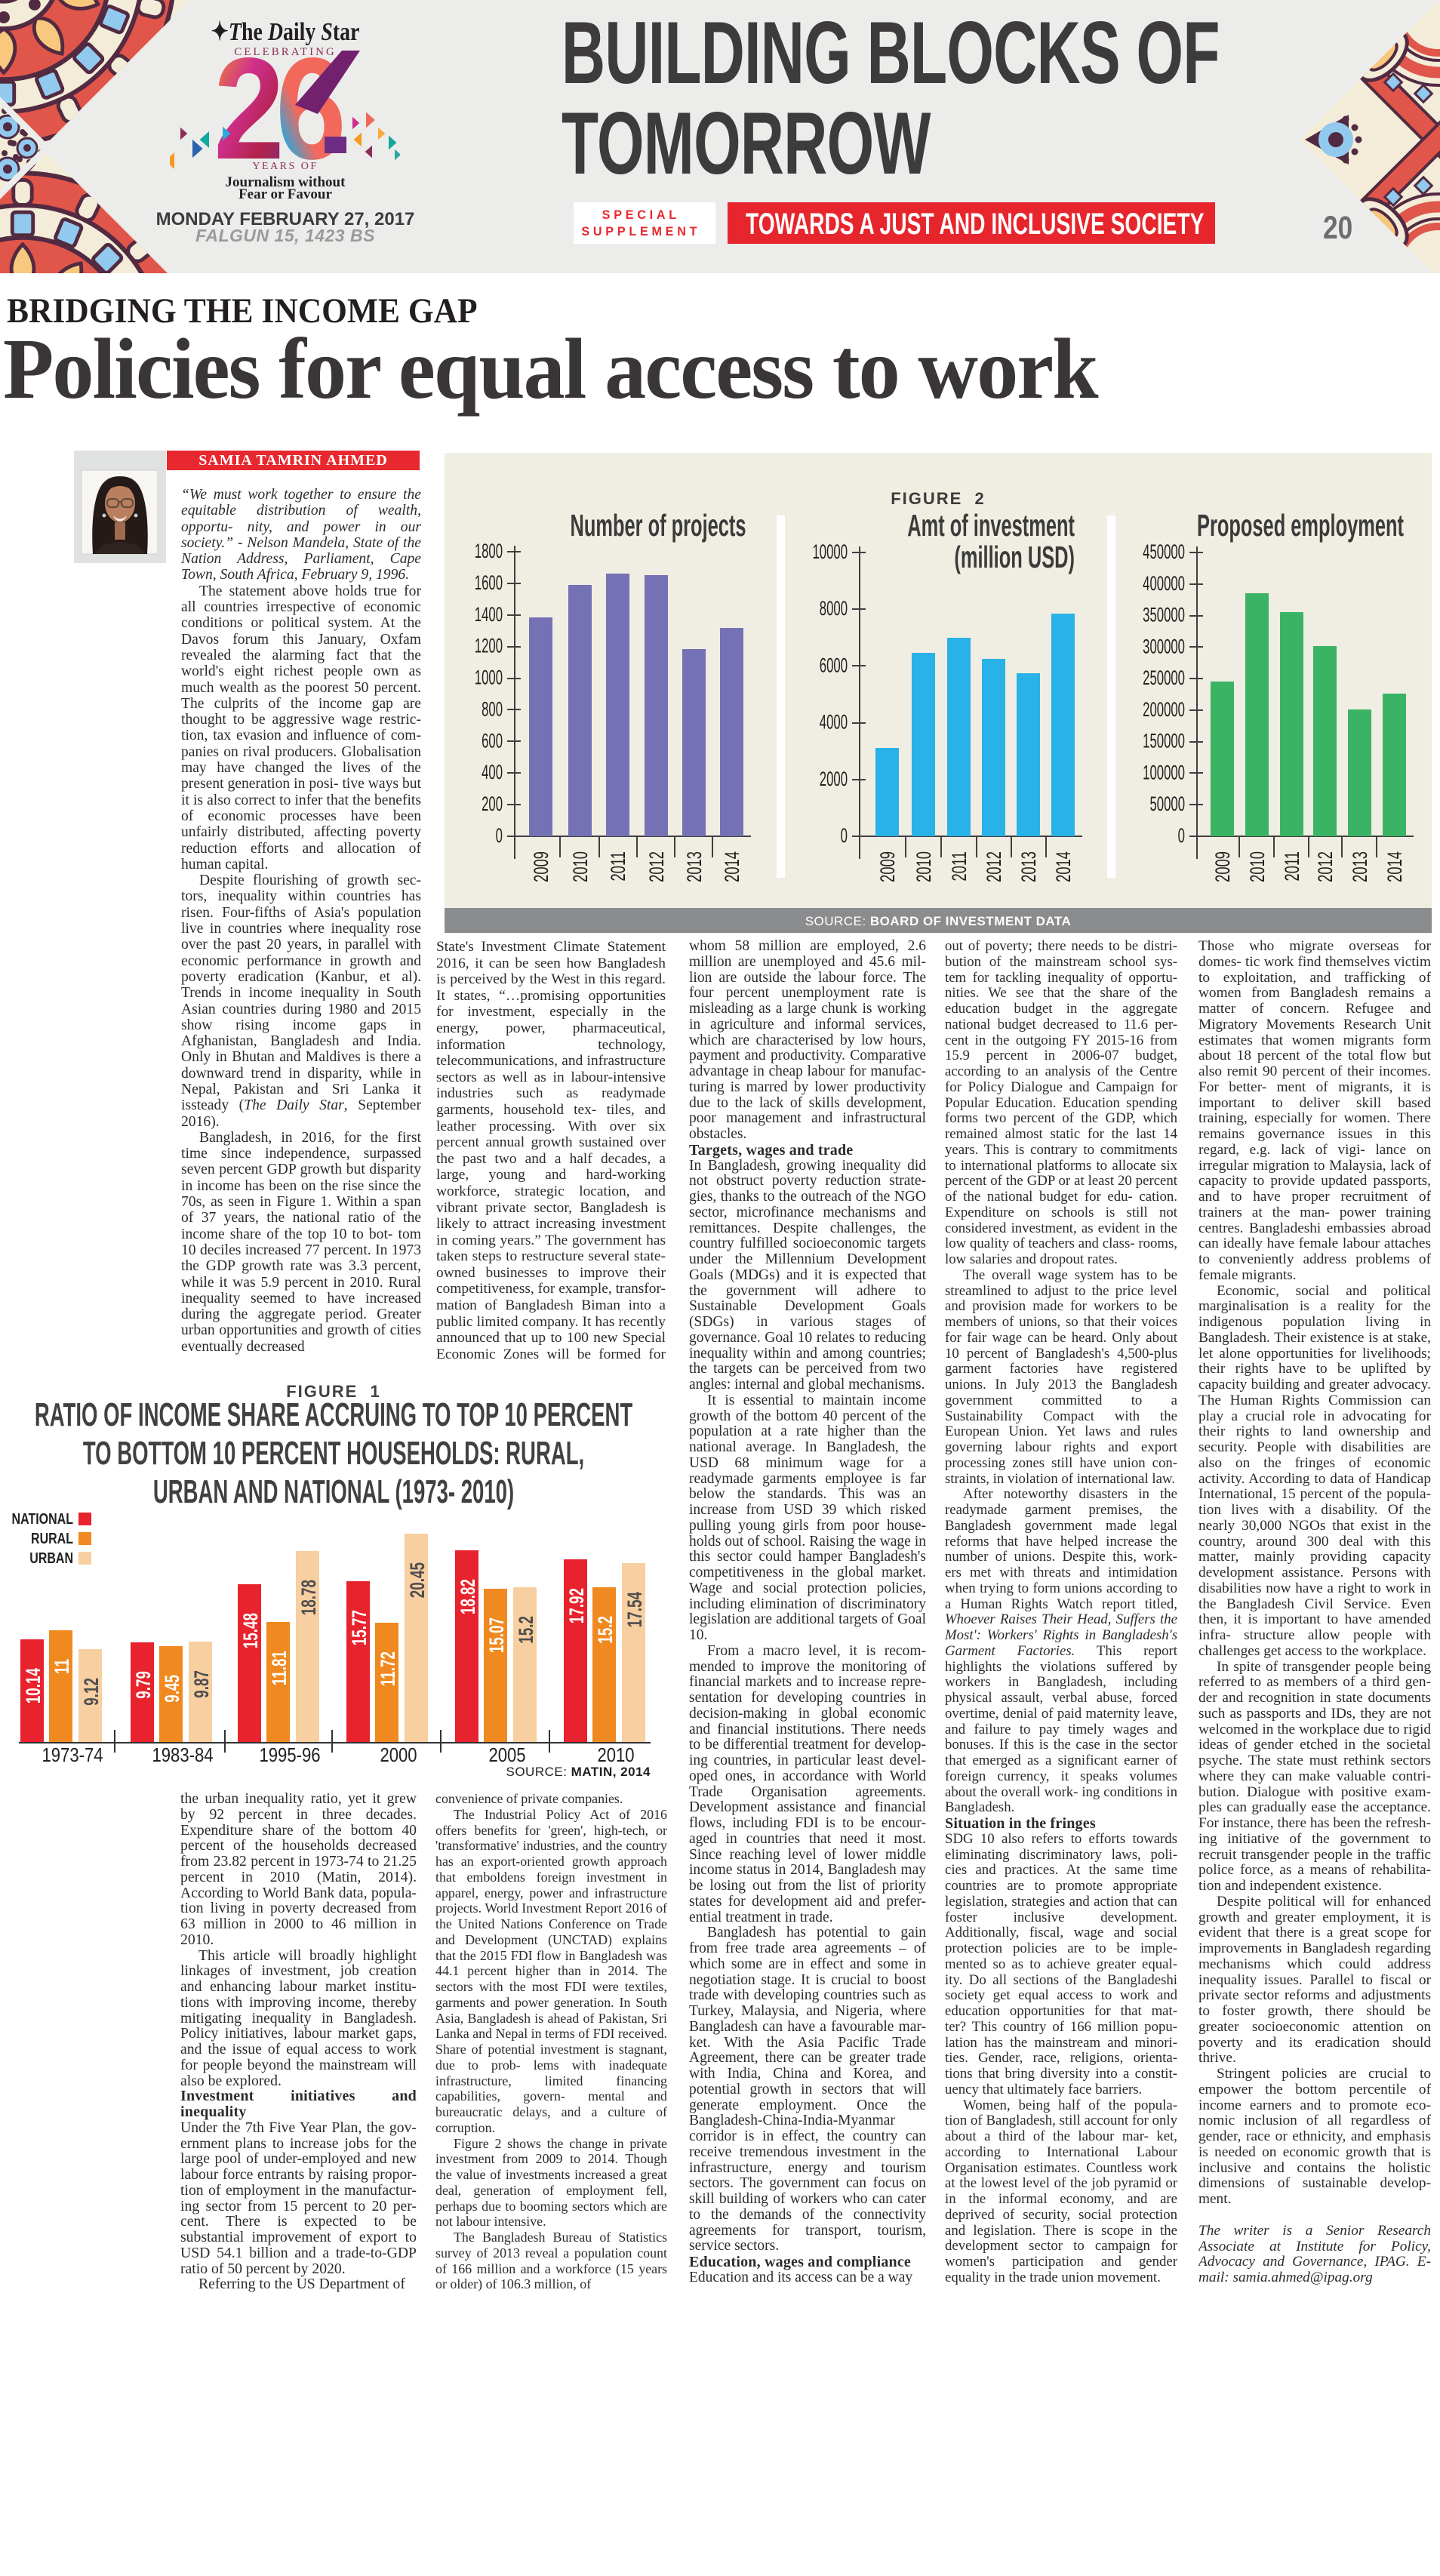 Image resolution: width=1440 pixels, height=2576 pixels. I want to click on svg-text:TO BOTTOM 10 PERCENT HOUSEHOLD: TO BOTTOM 10 PERCENT HOUSEHOLDS: RURAL,, so click(333, 1452).